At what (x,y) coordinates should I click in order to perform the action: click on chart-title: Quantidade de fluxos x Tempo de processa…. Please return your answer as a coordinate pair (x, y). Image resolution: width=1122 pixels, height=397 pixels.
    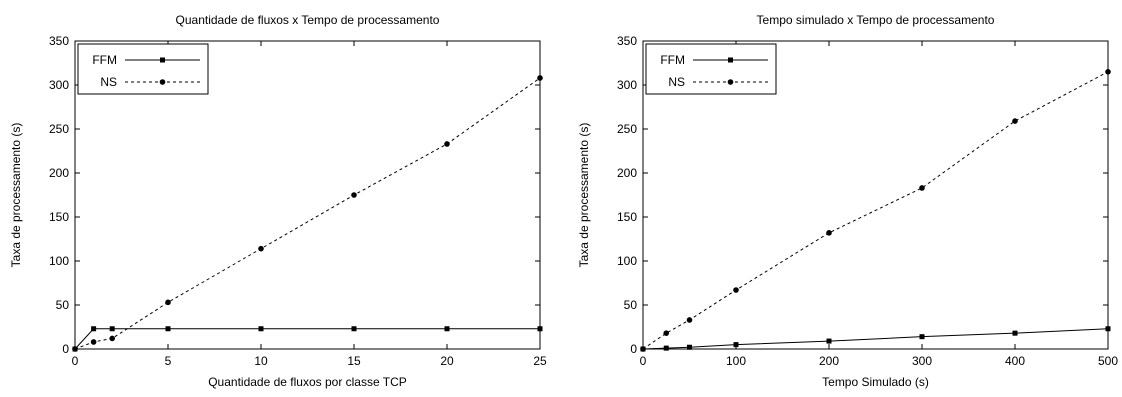
    Looking at the image, I should click on (308, 20).